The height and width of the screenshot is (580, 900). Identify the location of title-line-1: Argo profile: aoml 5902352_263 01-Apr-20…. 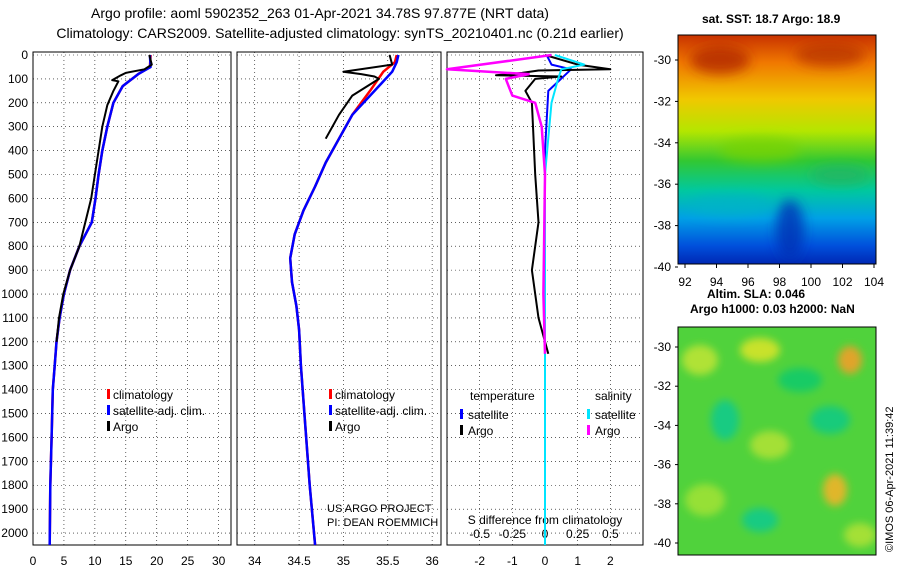
(320, 13).